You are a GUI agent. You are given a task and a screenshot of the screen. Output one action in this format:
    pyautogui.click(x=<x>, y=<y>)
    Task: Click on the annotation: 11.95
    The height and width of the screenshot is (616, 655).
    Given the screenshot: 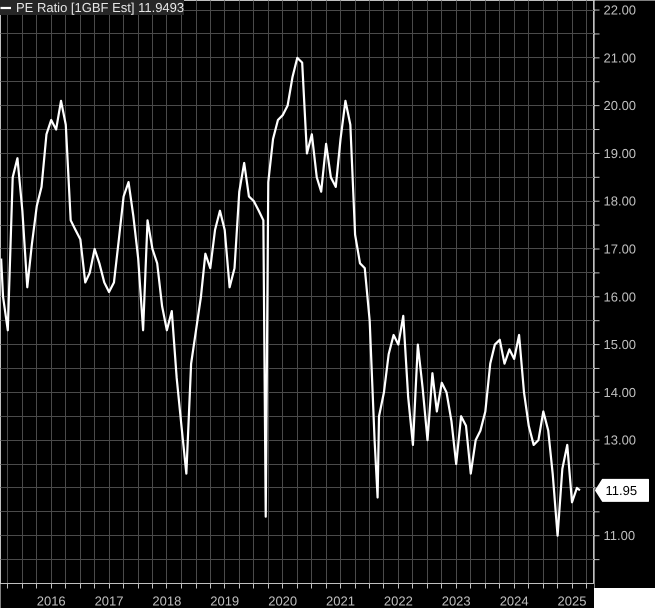 What is the action you would take?
    pyautogui.click(x=622, y=490)
    